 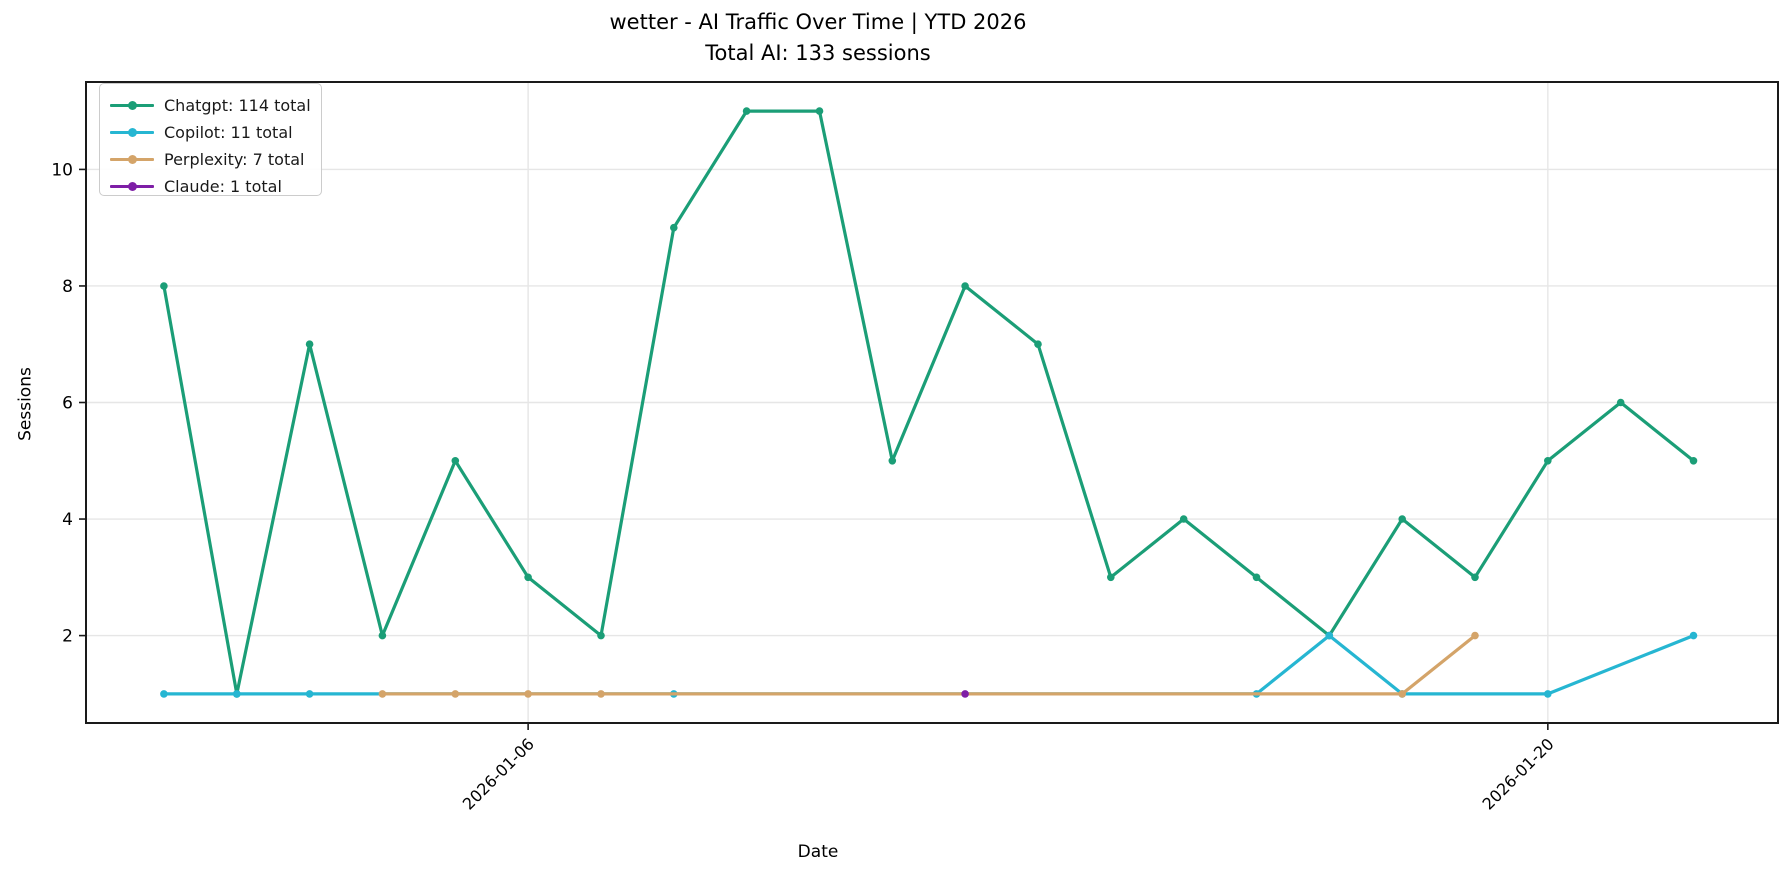 I want to click on legend-label-copilot: Copilot: 11 total, so click(x=228, y=132).